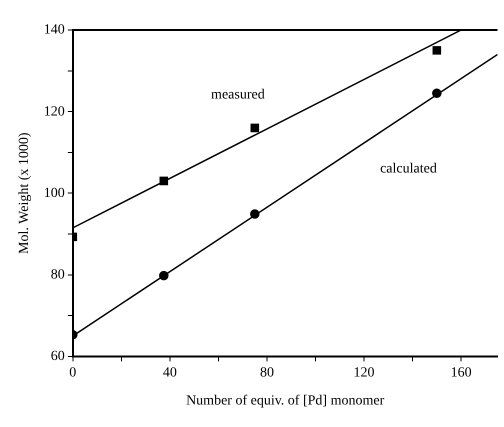  What do you see at coordinates (57, 274) in the screenshot?
I see `y-tick-label: 80` at bounding box center [57, 274].